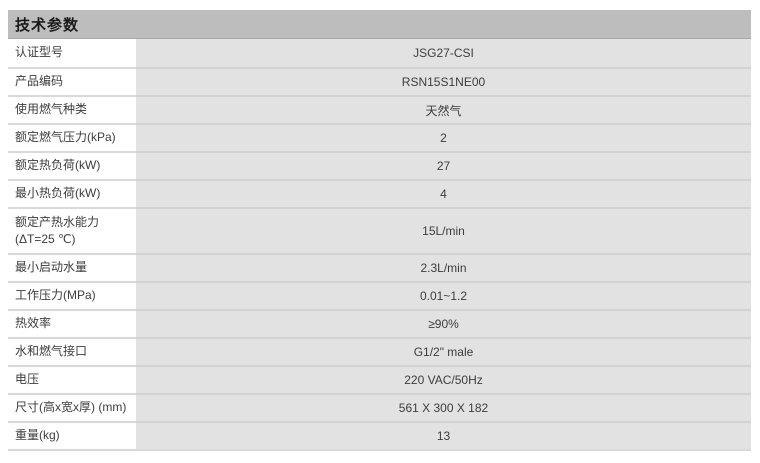 The height and width of the screenshot is (463, 760). I want to click on spec-label: 重量(kg), so click(72, 435).